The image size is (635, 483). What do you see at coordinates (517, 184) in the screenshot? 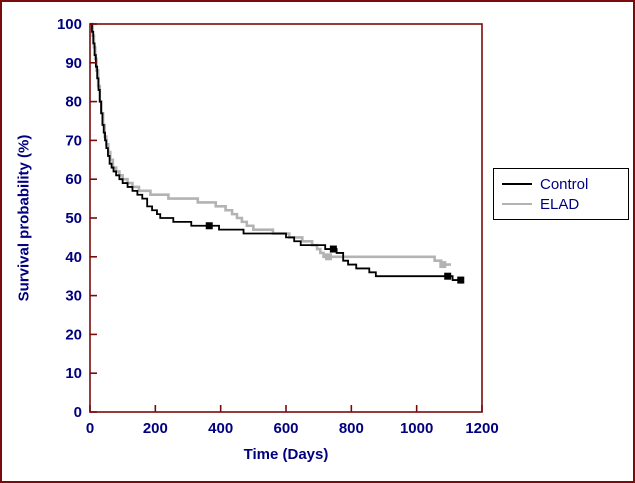
I see `control-line-sample` at bounding box center [517, 184].